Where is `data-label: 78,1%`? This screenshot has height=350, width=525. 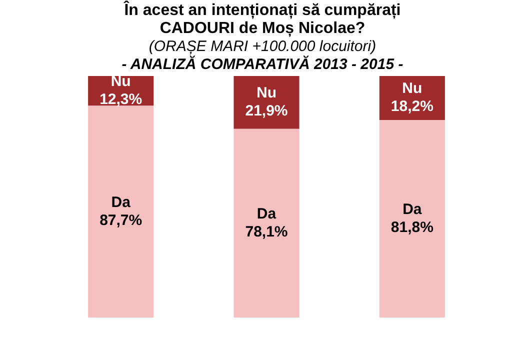 data-label: 78,1% is located at coordinates (266, 231).